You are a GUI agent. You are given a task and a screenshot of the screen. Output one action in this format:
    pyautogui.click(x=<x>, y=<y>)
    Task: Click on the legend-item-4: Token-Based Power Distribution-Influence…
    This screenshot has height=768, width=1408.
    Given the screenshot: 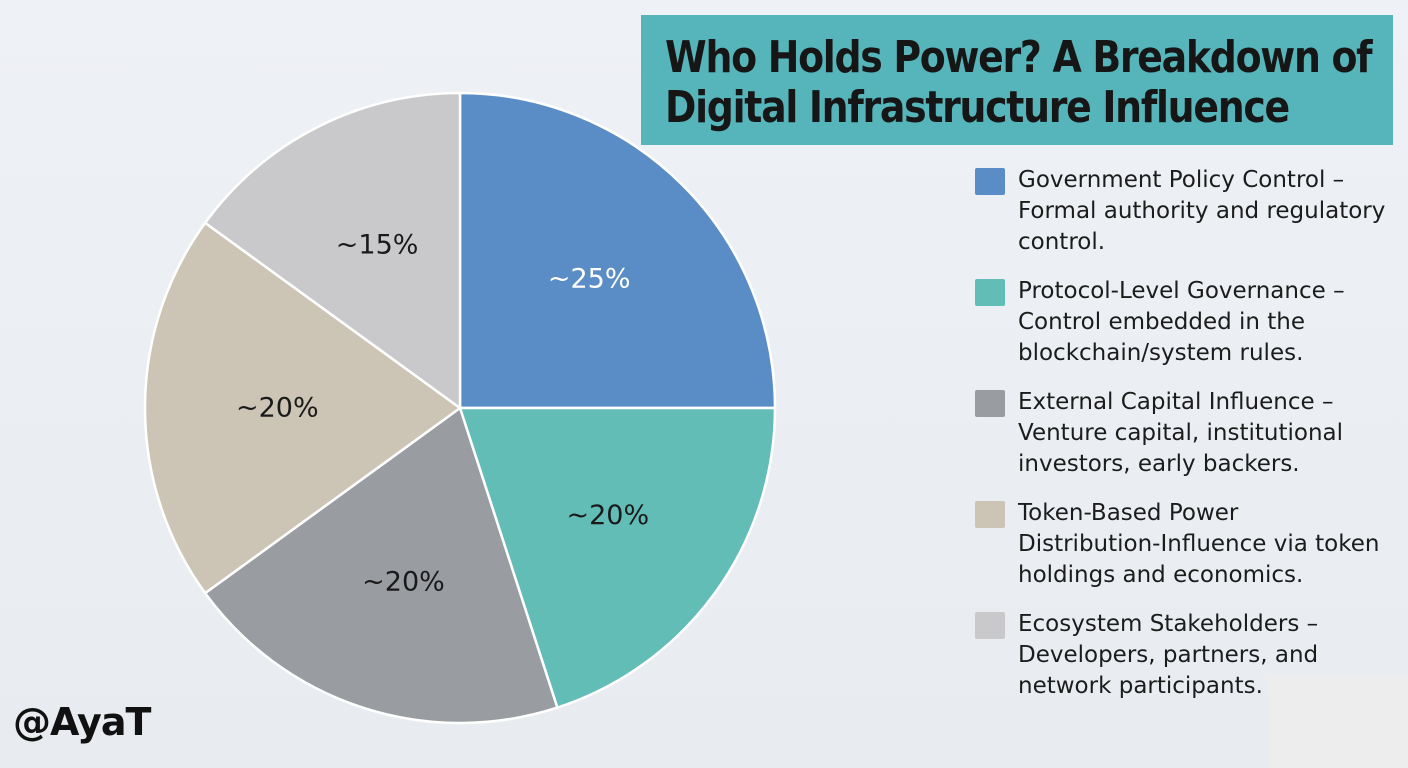 What is the action you would take?
    pyautogui.click(x=1185, y=553)
    